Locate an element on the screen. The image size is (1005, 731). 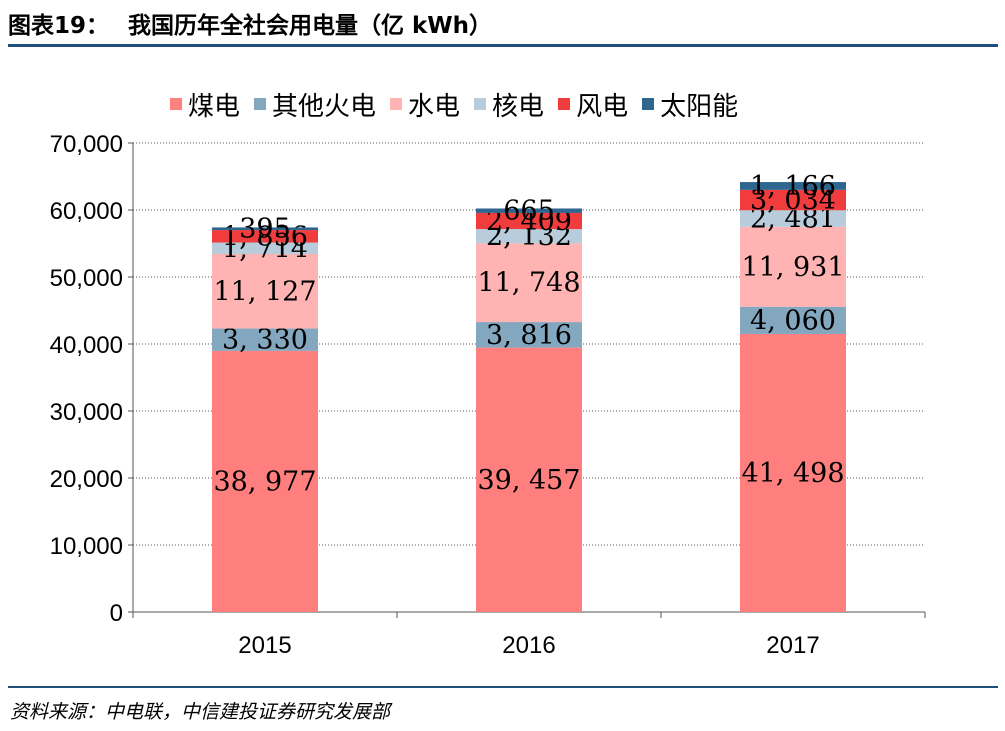
y-tick-label: 70,000 is located at coordinates (86, 144).